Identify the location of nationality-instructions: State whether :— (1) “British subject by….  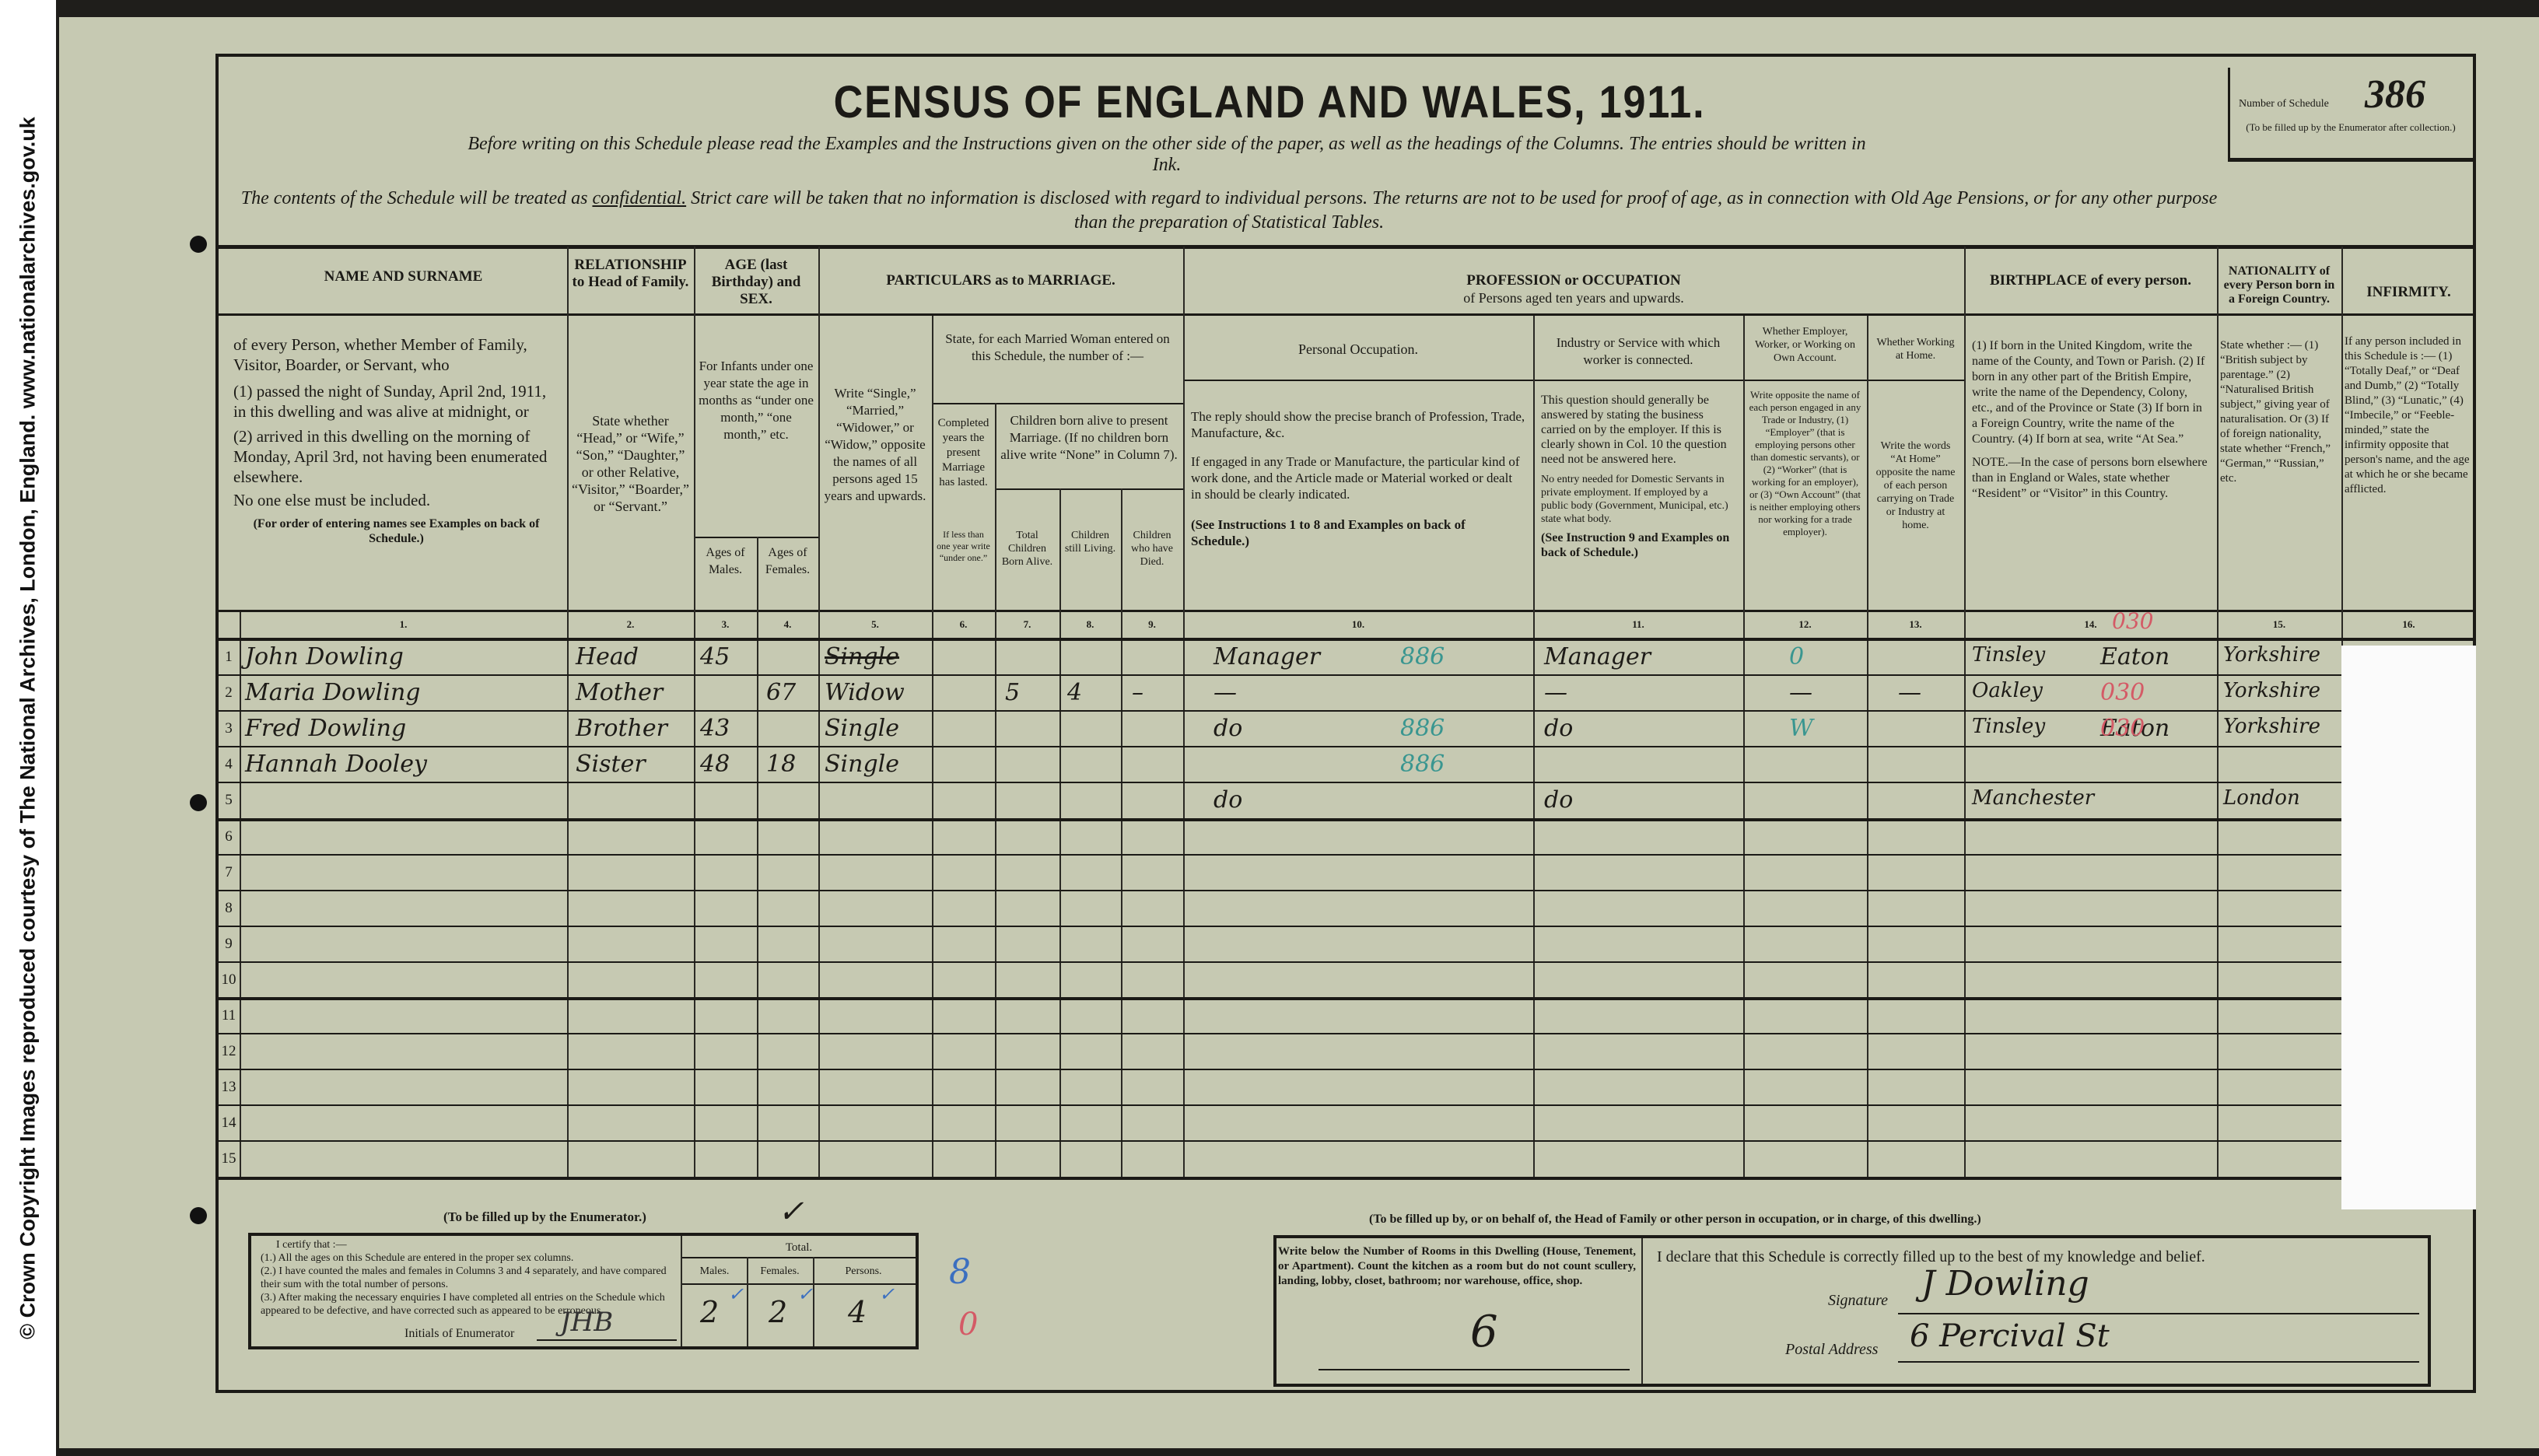
(2275, 412).